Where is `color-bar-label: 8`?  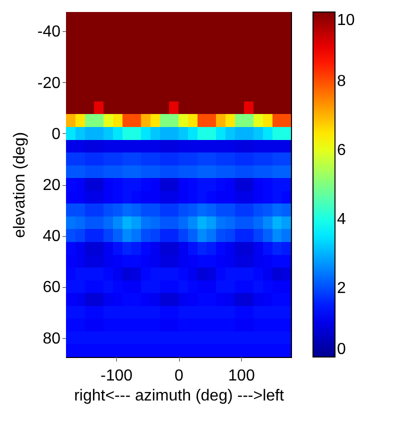
color-bar-label: 8 is located at coordinates (341, 81).